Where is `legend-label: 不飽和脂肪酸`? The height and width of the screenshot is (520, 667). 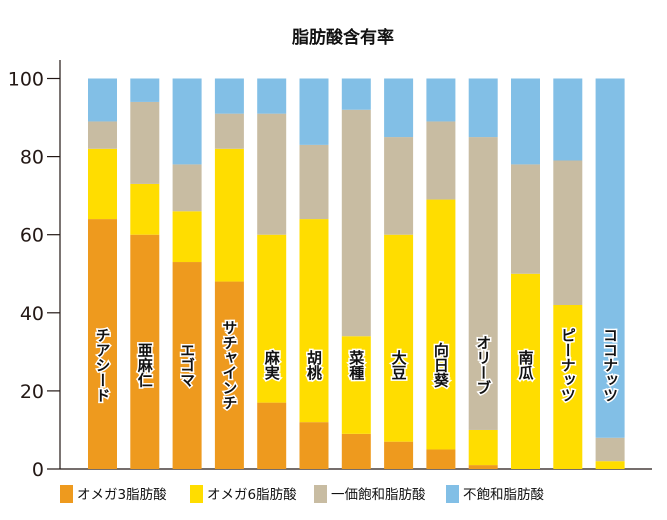 legend-label: 不飽和脂肪酸 is located at coordinates (503, 495).